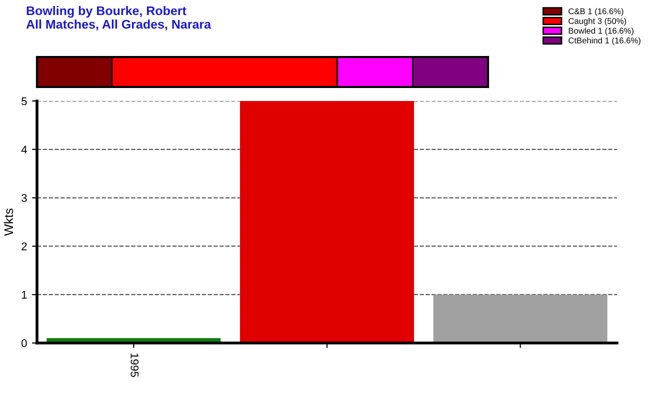 The width and height of the screenshot is (650, 400). I want to click on y-tick-label: 1, so click(24, 294).